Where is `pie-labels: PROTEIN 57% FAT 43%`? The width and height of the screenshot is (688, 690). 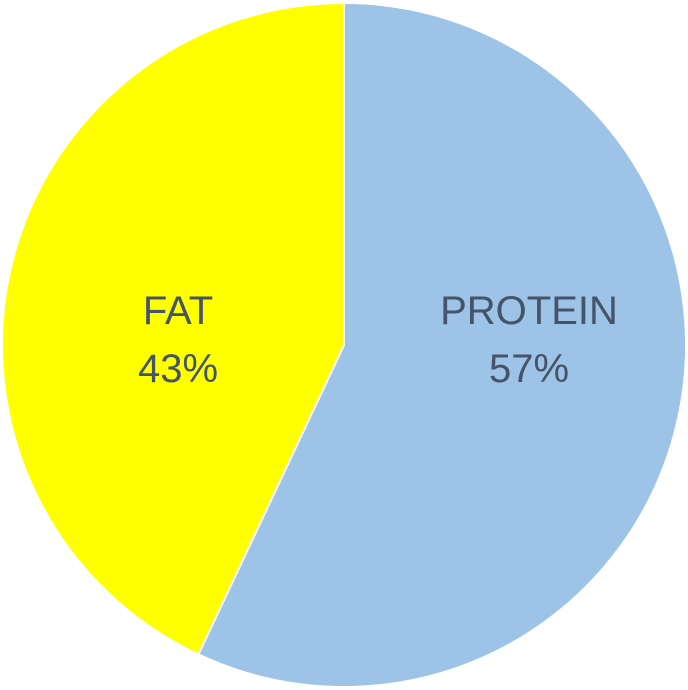
pie-labels: PROTEIN 57% FAT 43% is located at coordinates (378, 340).